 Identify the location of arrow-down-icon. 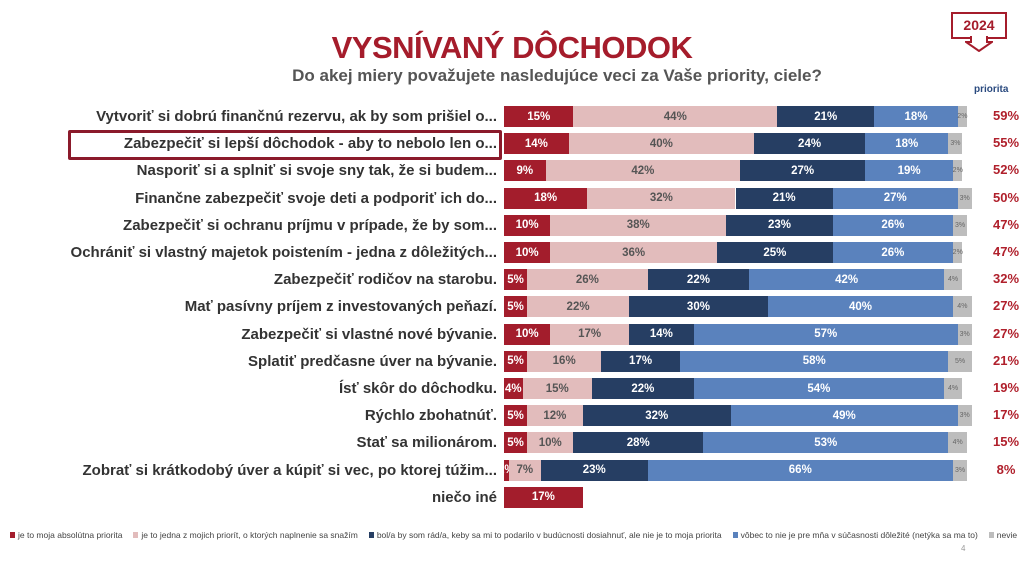
(979, 44).